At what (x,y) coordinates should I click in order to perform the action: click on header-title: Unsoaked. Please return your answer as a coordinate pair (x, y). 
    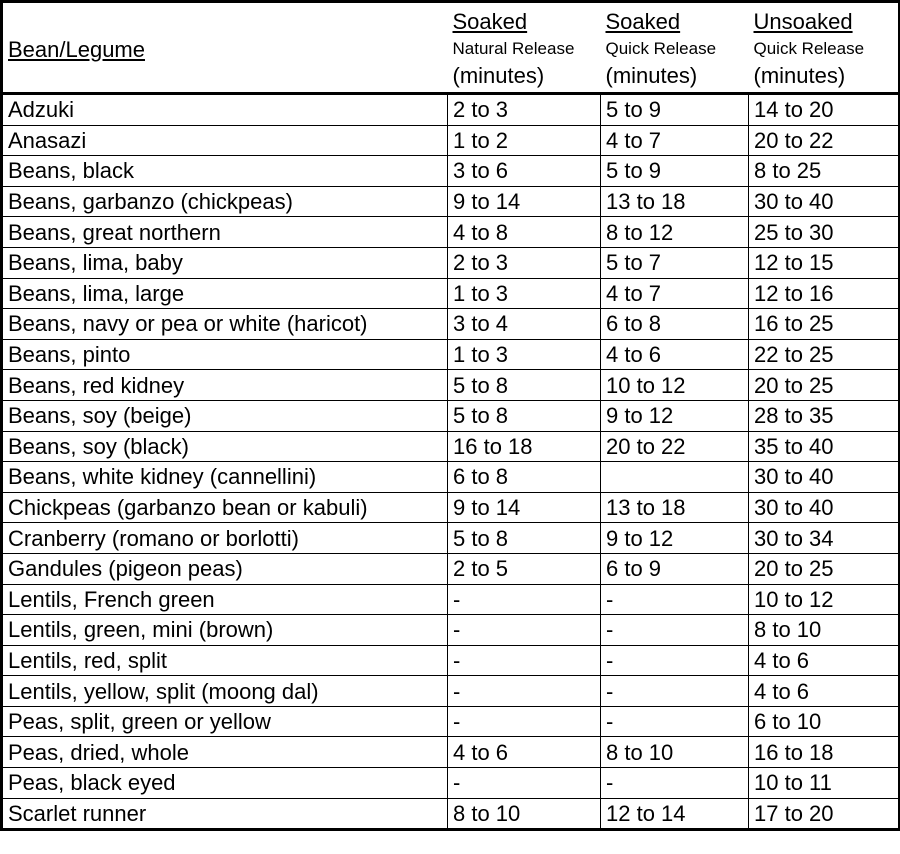
    Looking at the image, I should click on (803, 21).